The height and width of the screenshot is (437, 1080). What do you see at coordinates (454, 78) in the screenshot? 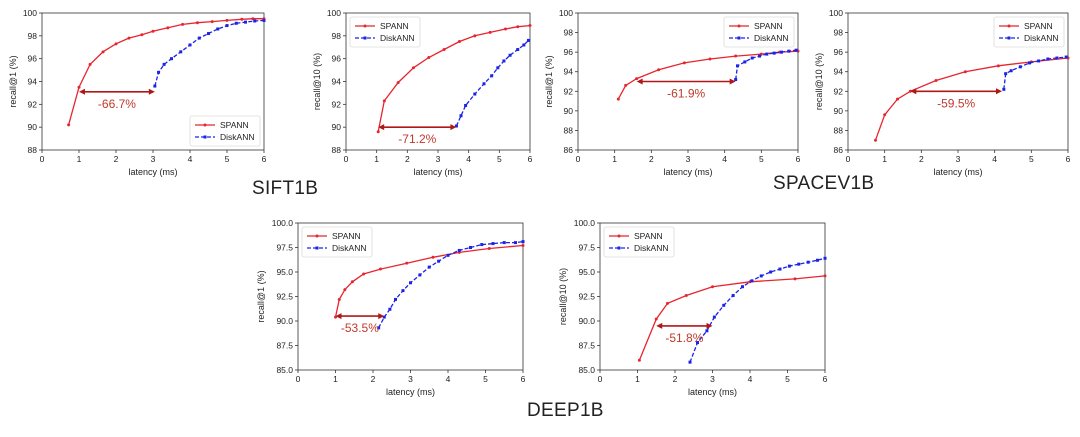
I see `series-line-spann` at bounding box center [454, 78].